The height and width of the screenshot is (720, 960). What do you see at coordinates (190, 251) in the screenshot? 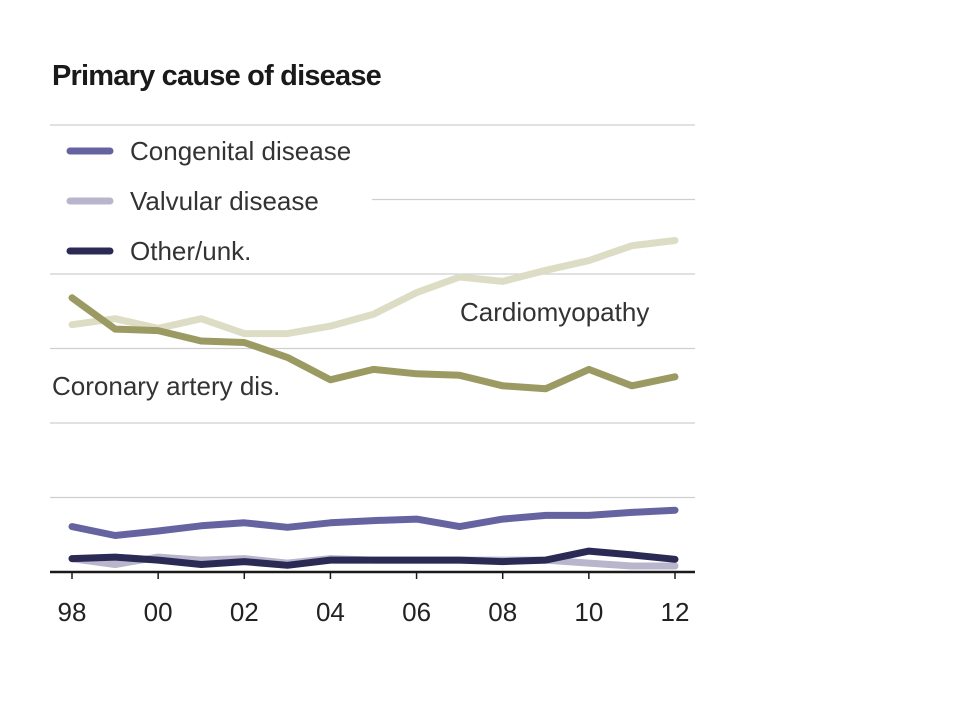
I see `legend-label-other-unk: Other/unk.` at bounding box center [190, 251].